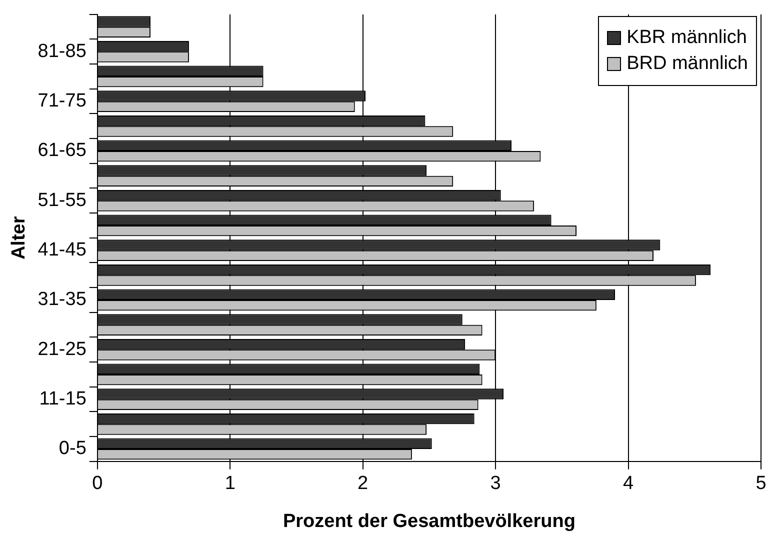 This screenshot has width=773, height=541. Describe the element at coordinates (363, 483) in the screenshot. I see `x-tick-label: 2` at that location.